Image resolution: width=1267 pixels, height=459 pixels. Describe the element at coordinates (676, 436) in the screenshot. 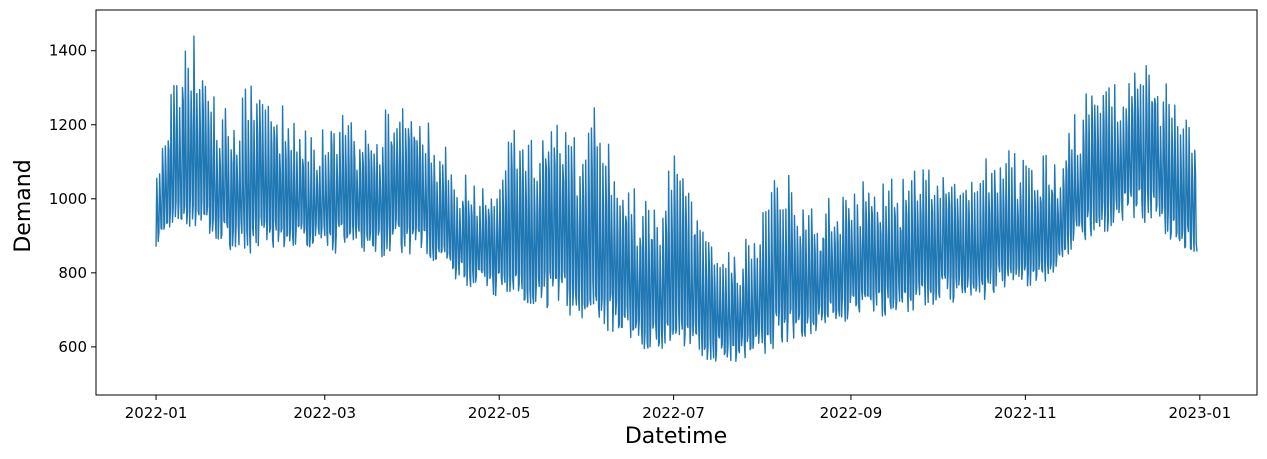

I see `x-axis-title: Datetime` at that location.